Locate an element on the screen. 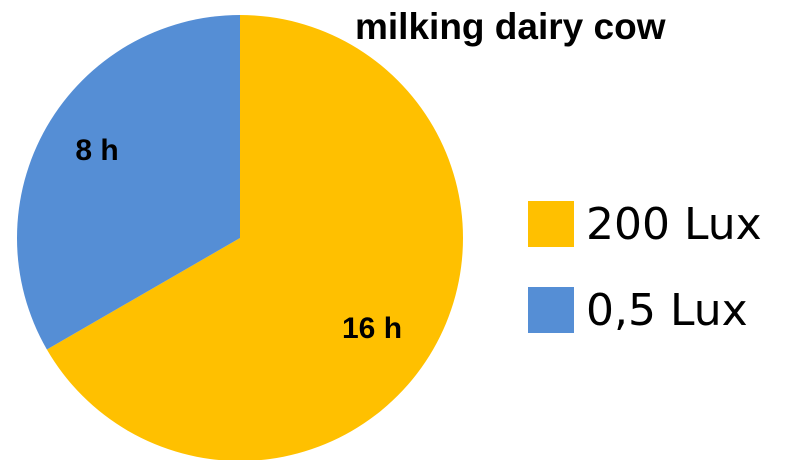 The width and height of the screenshot is (800, 460). legend-item-200-lux: 200 Lux is located at coordinates (645, 224).